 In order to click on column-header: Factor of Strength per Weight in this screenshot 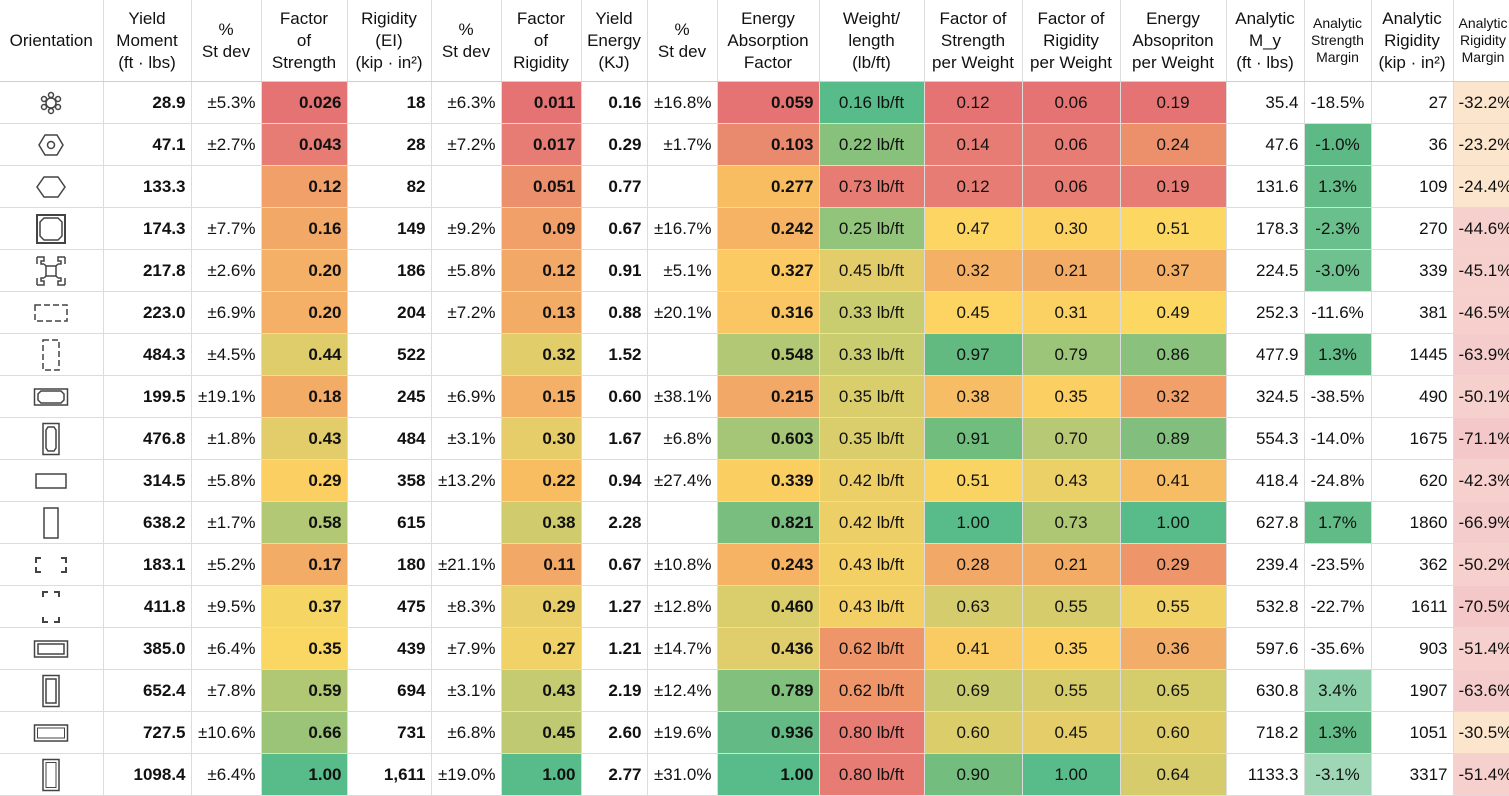, I will do `click(973, 41)`.